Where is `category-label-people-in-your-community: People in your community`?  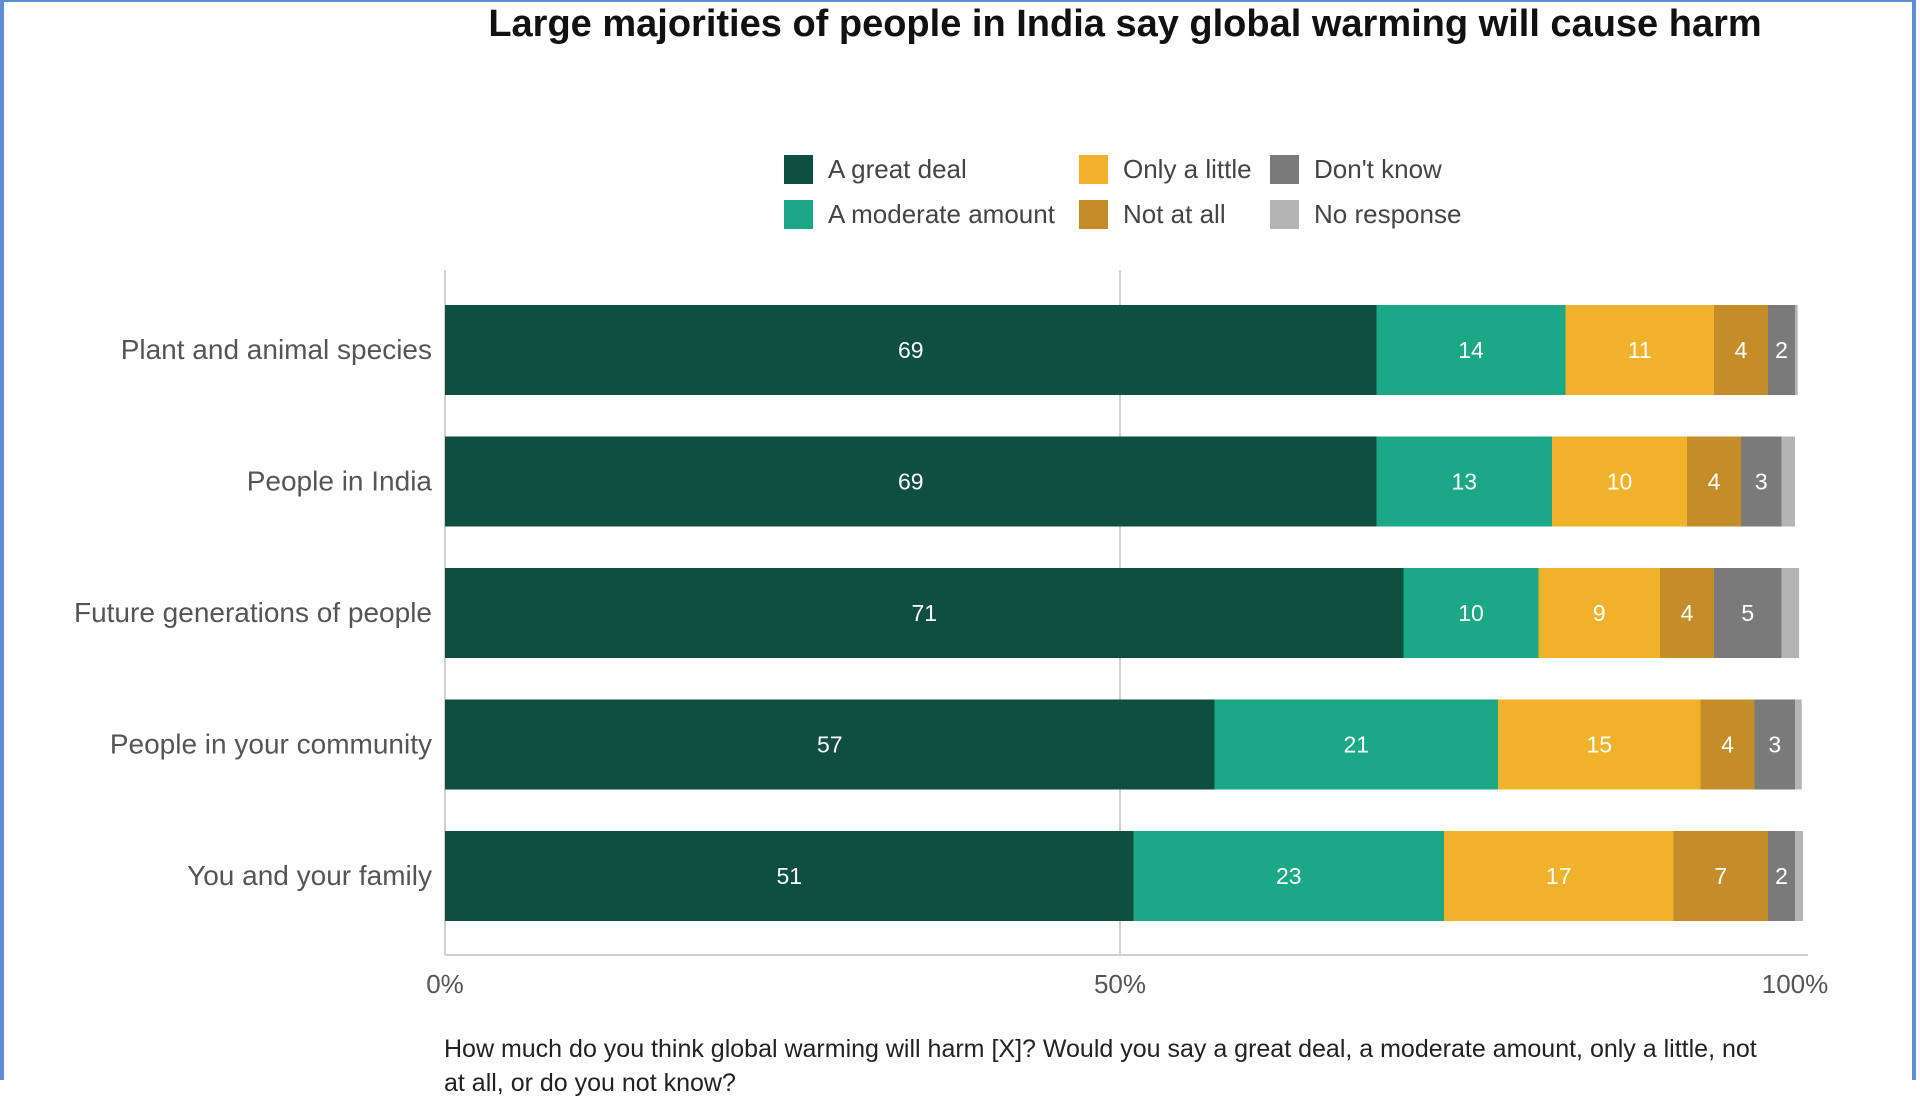
category-label-people-in-your-community: People in your community is located at coordinates (271, 744).